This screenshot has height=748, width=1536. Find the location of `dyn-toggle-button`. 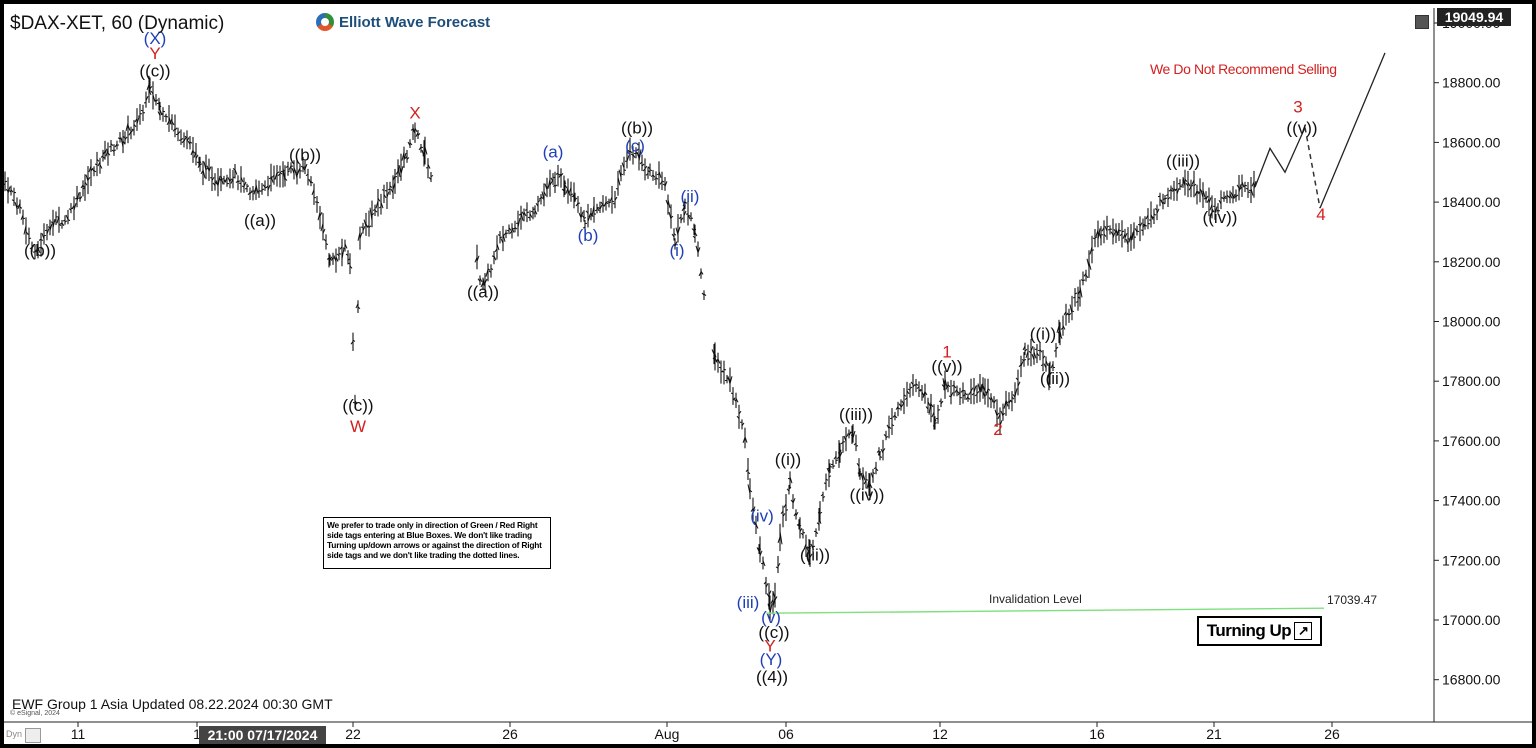

dyn-toggle-button is located at coordinates (33, 735).